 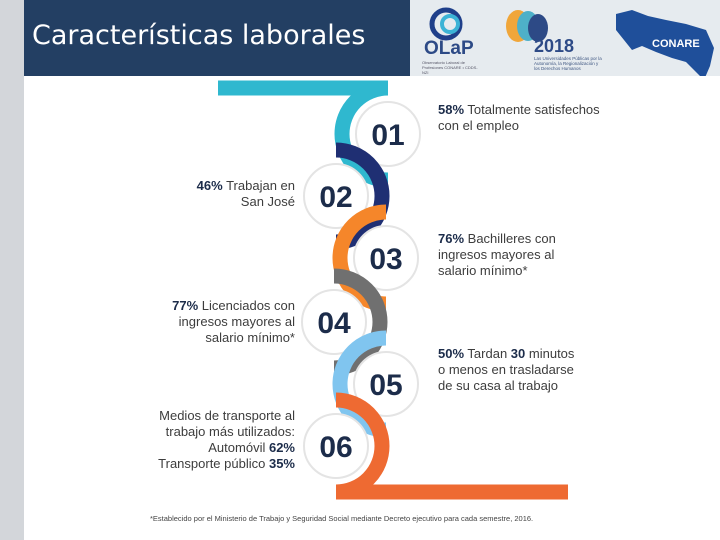 What do you see at coordinates (451, 238) in the screenshot?
I see `stat-percent: 76%` at bounding box center [451, 238].